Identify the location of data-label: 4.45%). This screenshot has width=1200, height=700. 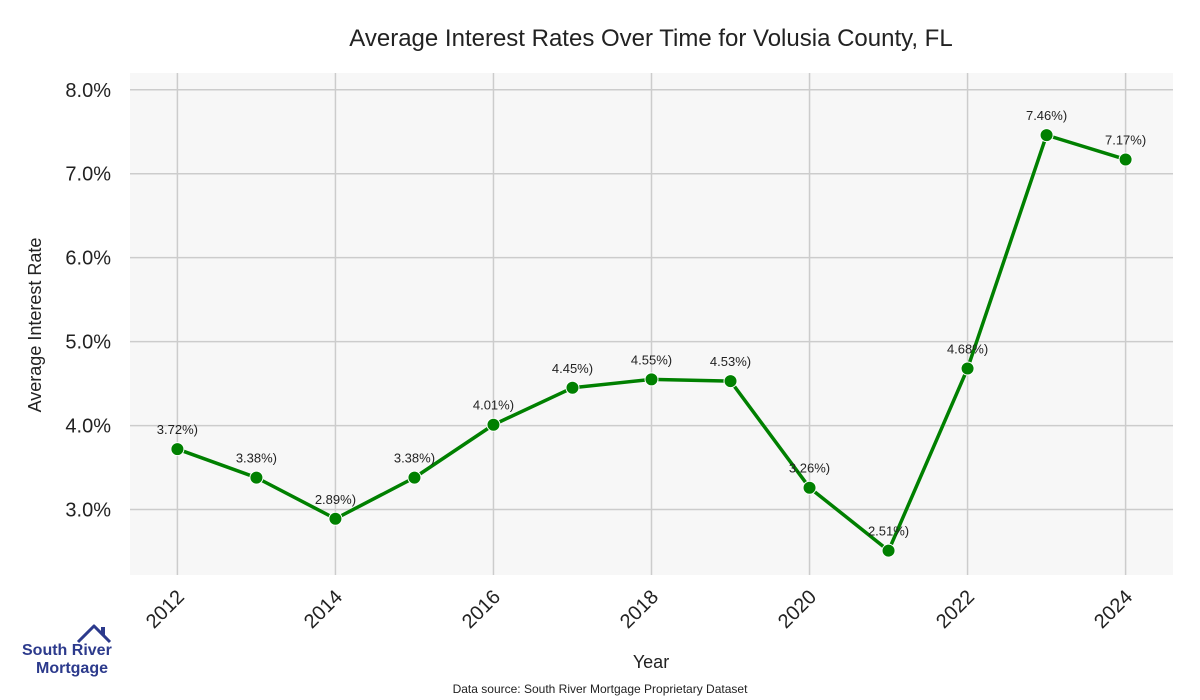
(572, 368).